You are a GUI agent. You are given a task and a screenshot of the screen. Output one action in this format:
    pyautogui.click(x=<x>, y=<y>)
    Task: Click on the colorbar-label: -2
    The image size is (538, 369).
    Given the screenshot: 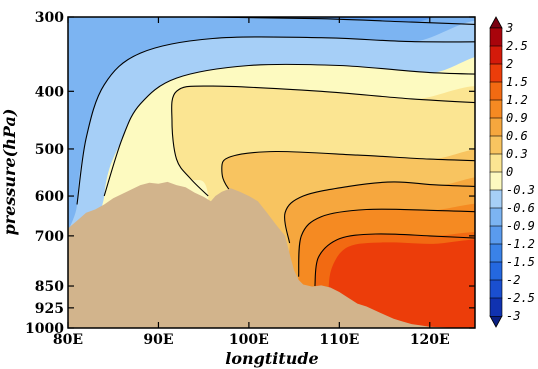 What is the action you would take?
    pyautogui.click(x=513, y=280)
    